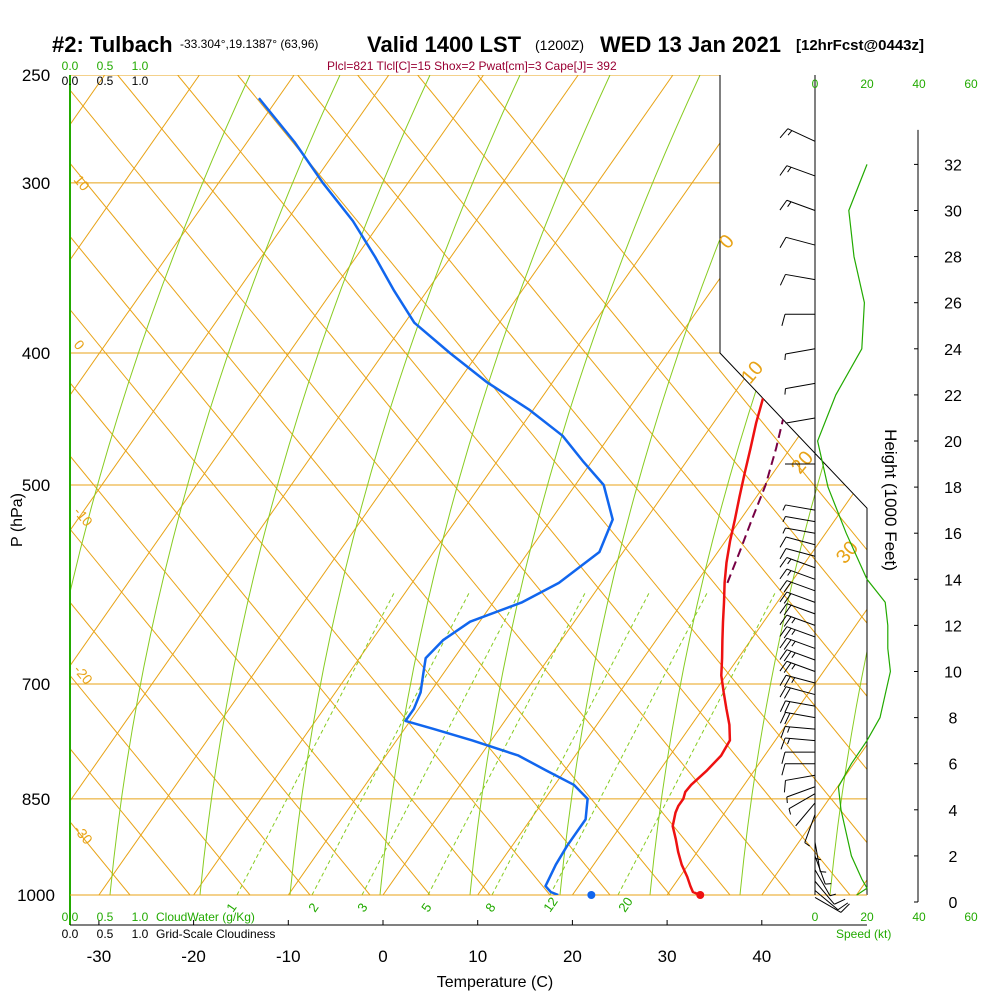  What do you see at coordinates (193, 956) in the screenshot?
I see `temperature-tick-label: -20` at bounding box center [193, 956].